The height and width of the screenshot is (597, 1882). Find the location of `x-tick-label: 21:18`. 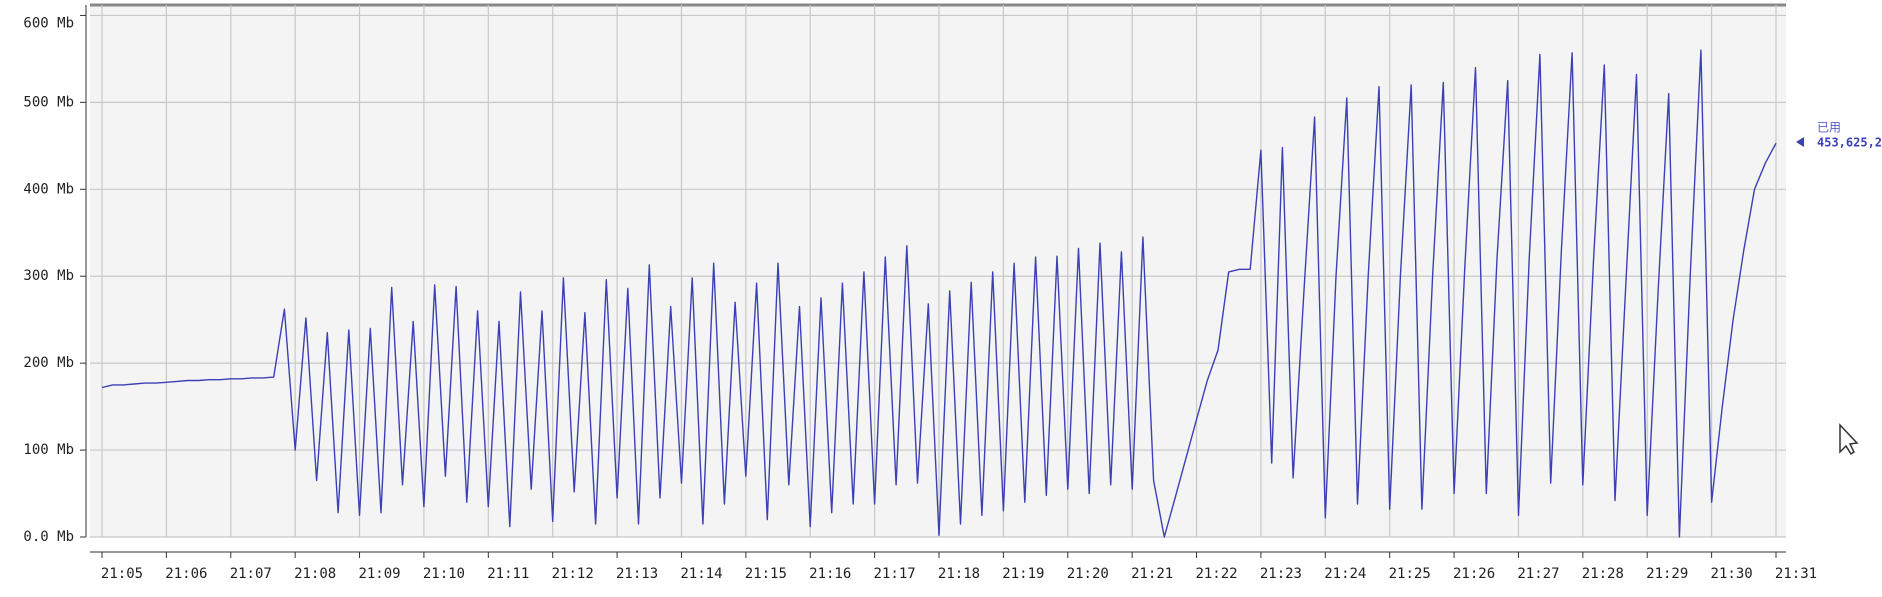

x-tick-label: 21:18 is located at coordinates (959, 574).